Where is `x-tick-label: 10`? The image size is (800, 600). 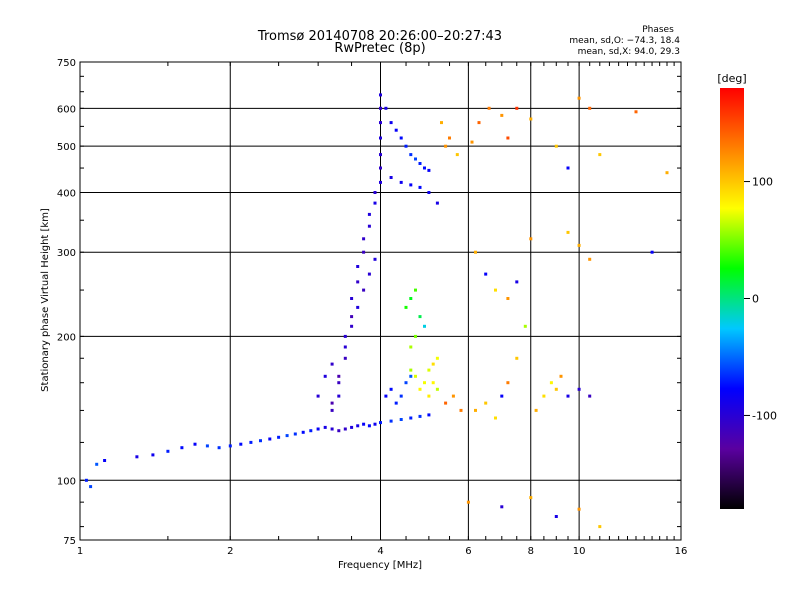 x-tick-label: 10 is located at coordinates (579, 551).